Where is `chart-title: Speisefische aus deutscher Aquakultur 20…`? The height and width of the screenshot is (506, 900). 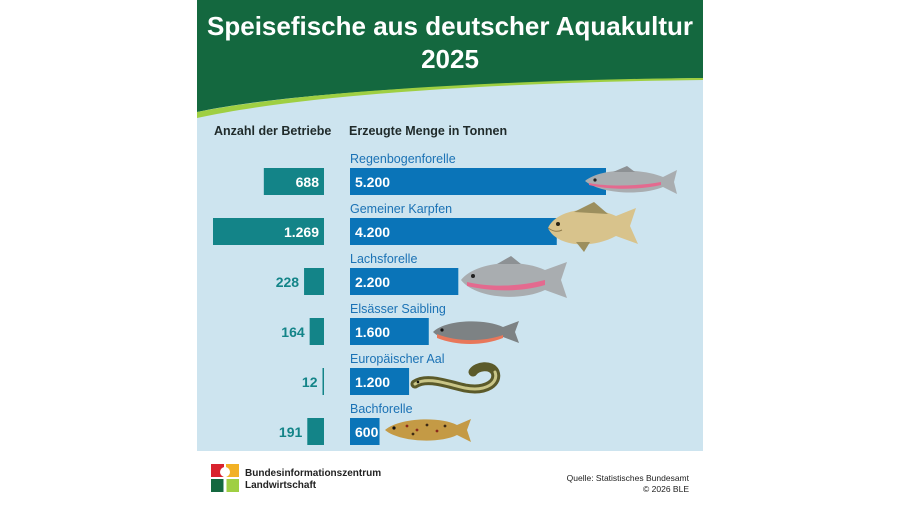 chart-title: Speisefische aus deutscher Aquakultur 20… is located at coordinates (450, 42).